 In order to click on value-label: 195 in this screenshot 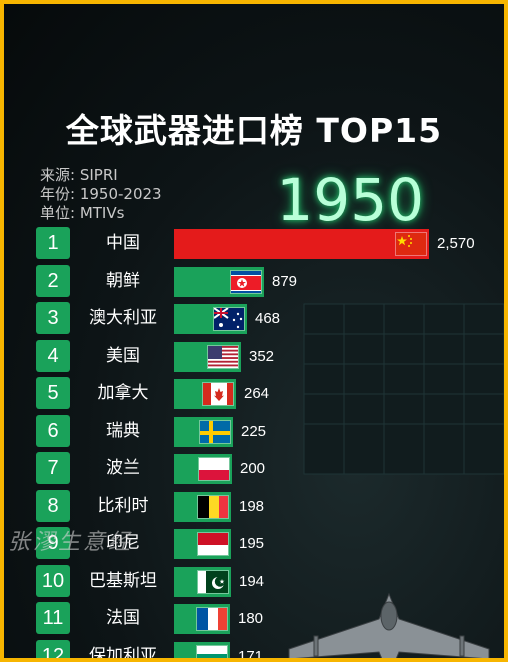, I will do `click(252, 543)`.